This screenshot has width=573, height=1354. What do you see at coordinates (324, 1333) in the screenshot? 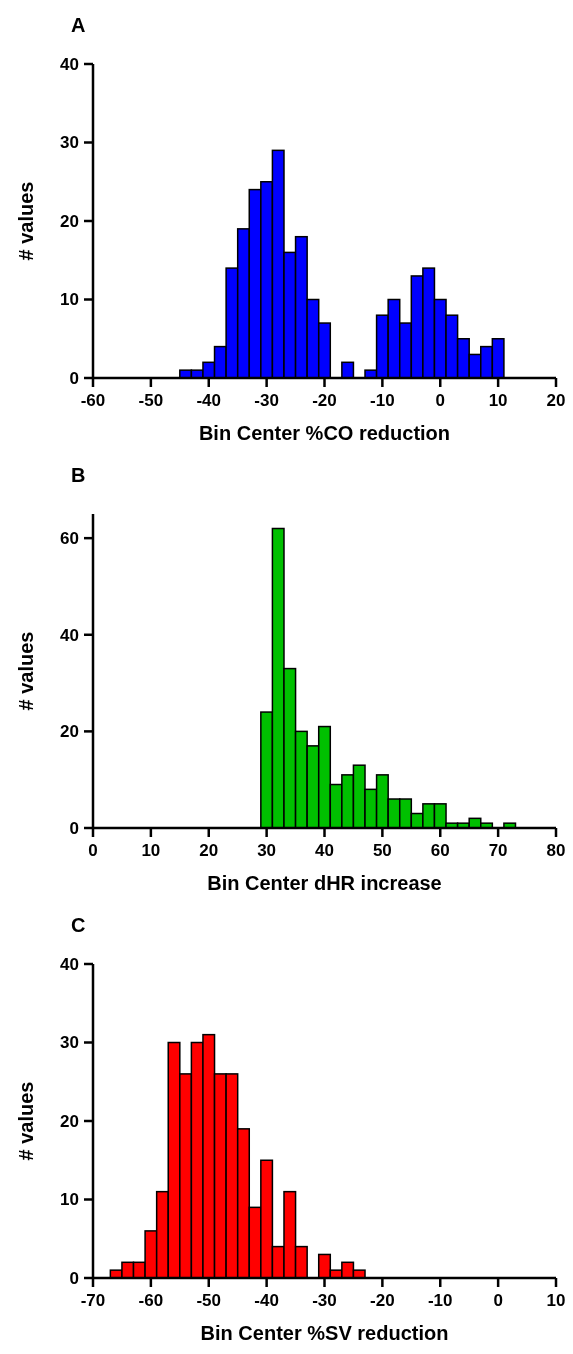
I see `x-axis-title: Bin Center %SV reduction` at bounding box center [324, 1333].